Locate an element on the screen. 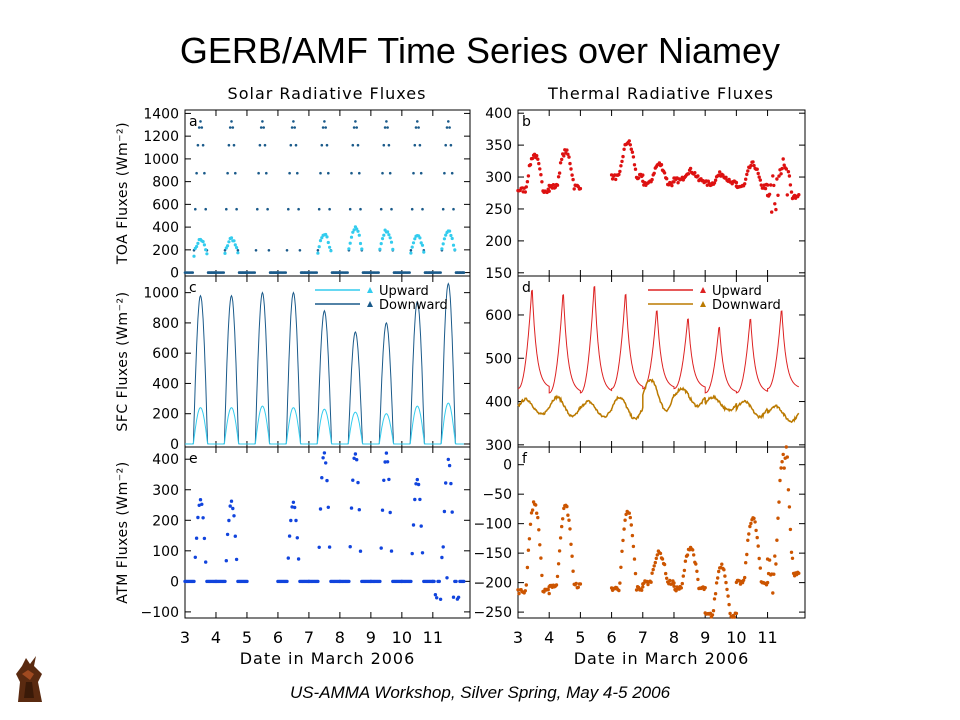 This screenshot has height=720, width=960. x-tick-label-f-10: 10 is located at coordinates (736, 637).